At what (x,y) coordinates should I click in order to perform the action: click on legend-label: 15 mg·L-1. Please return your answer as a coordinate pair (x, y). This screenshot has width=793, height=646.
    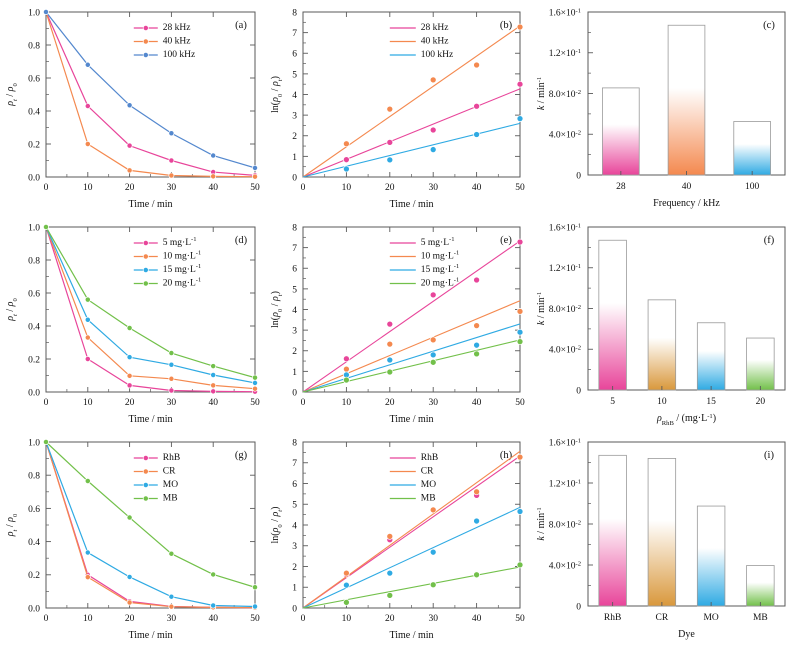
    Looking at the image, I should click on (182, 269).